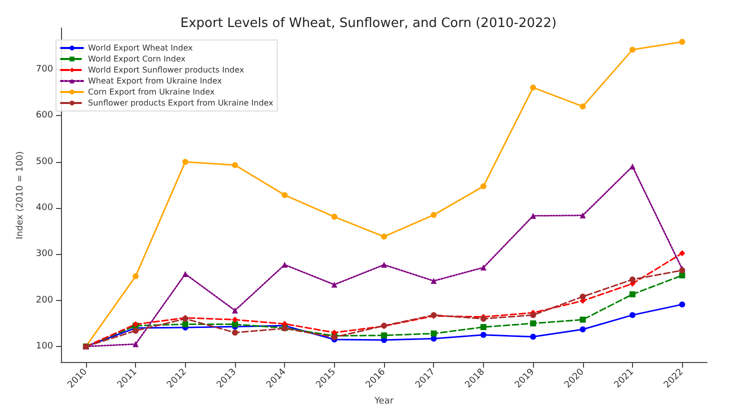 The width and height of the screenshot is (737, 419). Describe the element at coordinates (166, 70) in the screenshot. I see `legend-label: World Export Sunflower products Index` at that location.